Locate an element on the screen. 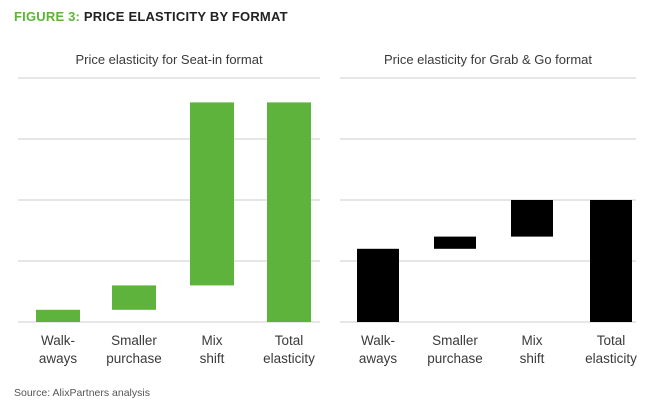 Image resolution: width=659 pixels, height=413 pixels. source-note: Source: AlixPartners analysis is located at coordinates (82, 393).